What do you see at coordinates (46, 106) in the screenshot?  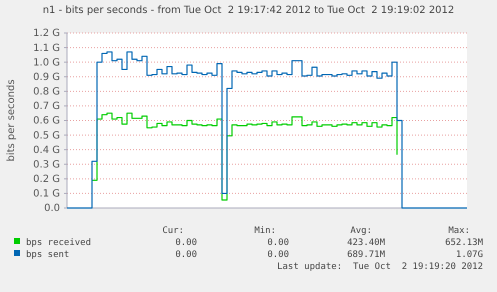 I see `y-tick-label: 0.7 G` at bounding box center [46, 106].